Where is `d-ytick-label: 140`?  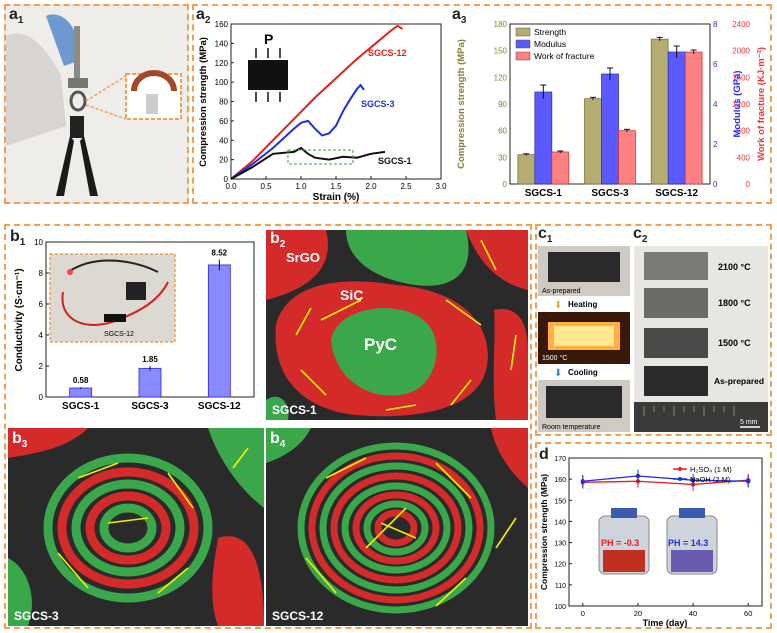
d-ytick-label: 140 is located at coordinates (560, 522).